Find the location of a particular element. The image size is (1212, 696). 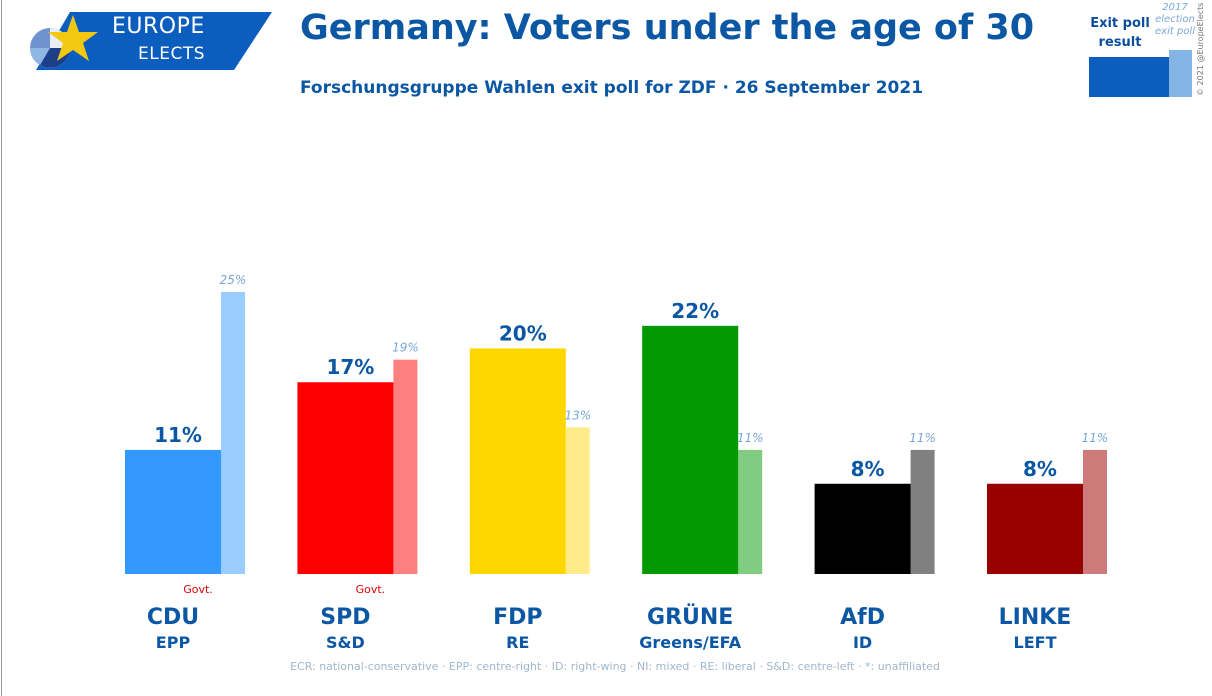

legend-exit-label: Exit poll result is located at coordinates (1120, 33).